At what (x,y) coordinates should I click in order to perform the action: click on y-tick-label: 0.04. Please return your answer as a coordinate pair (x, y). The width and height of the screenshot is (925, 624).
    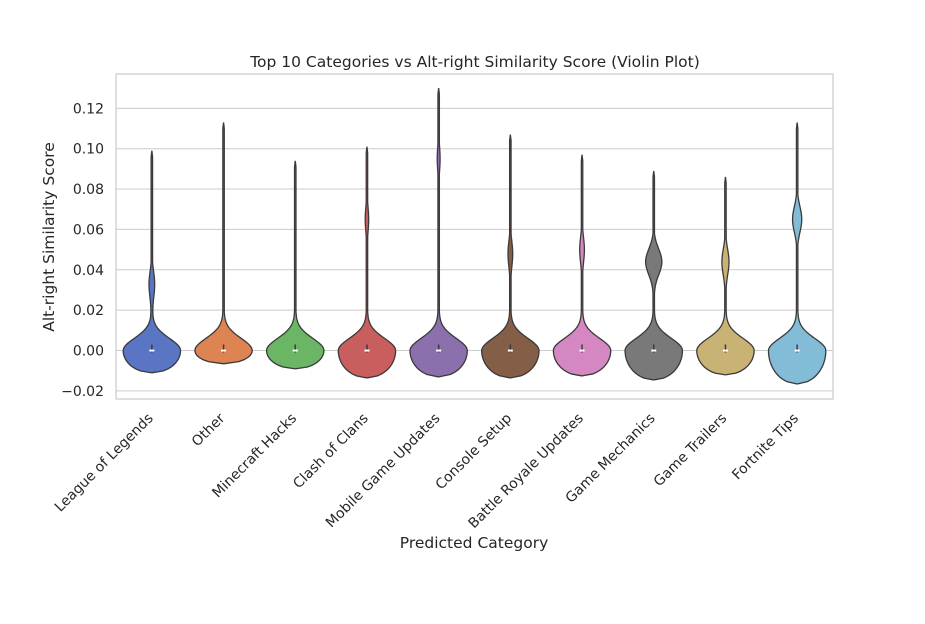
    Looking at the image, I should click on (88, 271).